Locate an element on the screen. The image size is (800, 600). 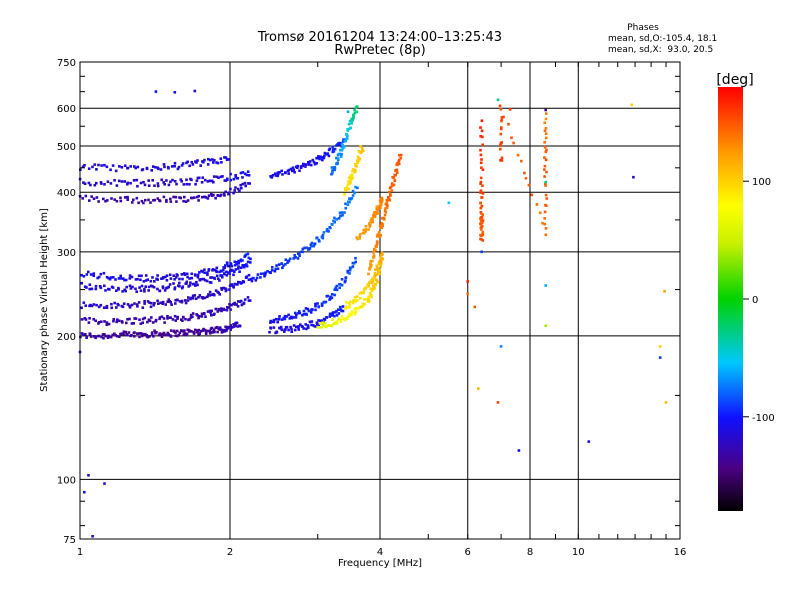
y-tick-label: 400 is located at coordinates (66, 193).